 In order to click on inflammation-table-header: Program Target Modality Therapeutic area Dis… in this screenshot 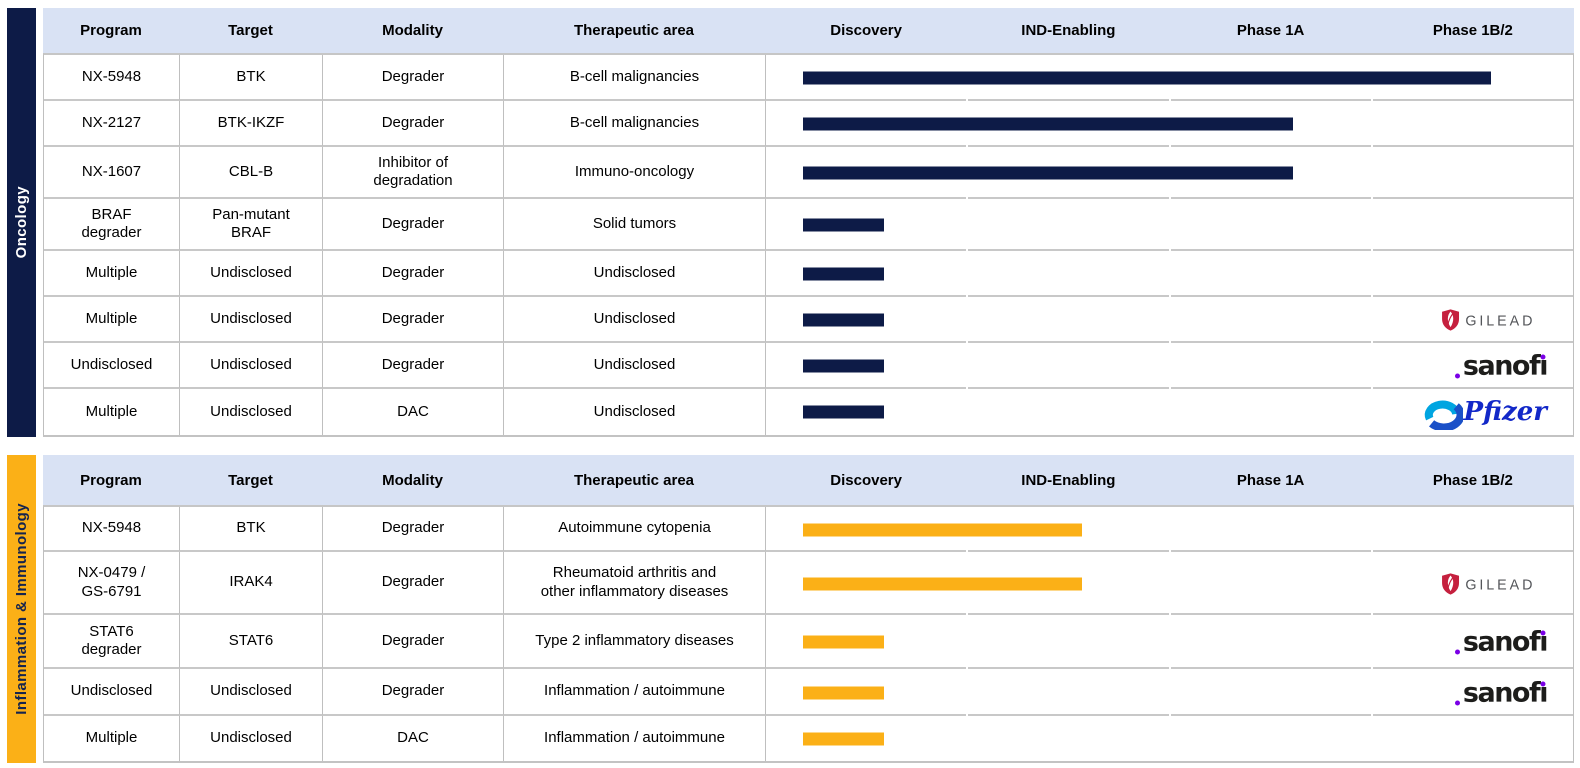, I will do `click(808, 480)`.